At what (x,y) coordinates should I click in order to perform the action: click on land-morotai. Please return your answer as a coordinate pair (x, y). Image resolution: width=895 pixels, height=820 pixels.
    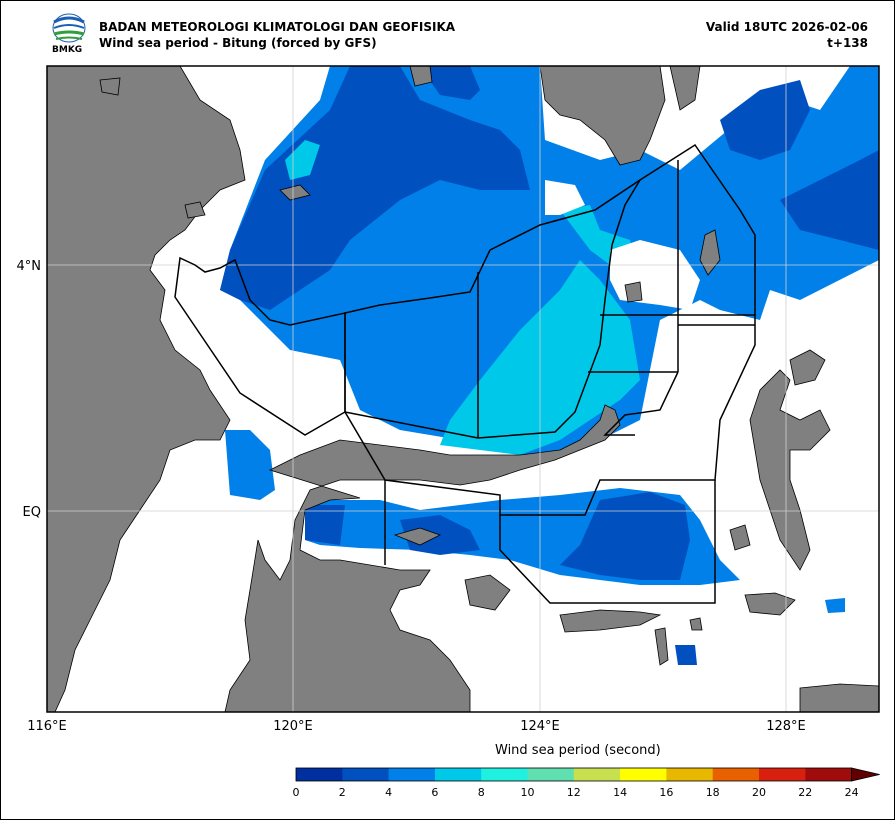
    Looking at the image, I should click on (740, 537).